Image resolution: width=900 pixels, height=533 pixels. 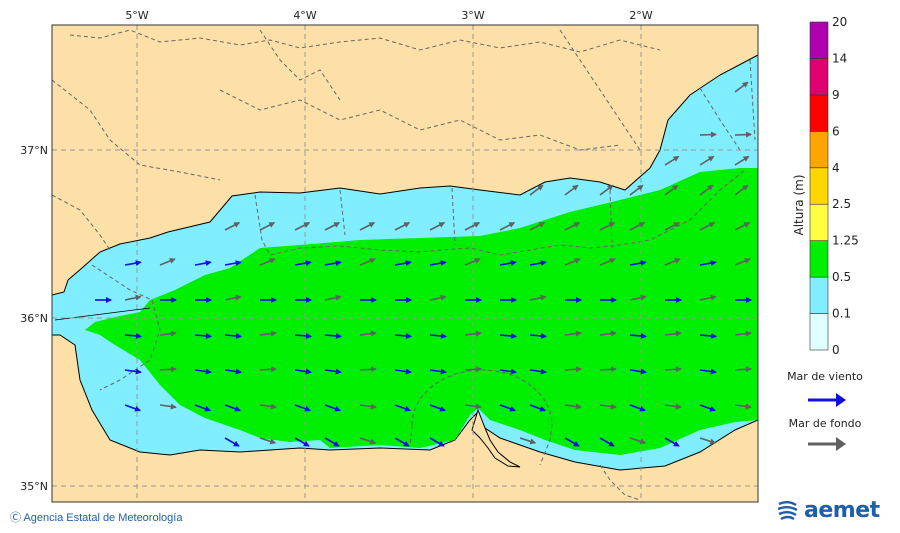 What do you see at coordinates (841, 277) in the screenshot?
I see `colorbar-tick-label: 0.5` at bounding box center [841, 277].